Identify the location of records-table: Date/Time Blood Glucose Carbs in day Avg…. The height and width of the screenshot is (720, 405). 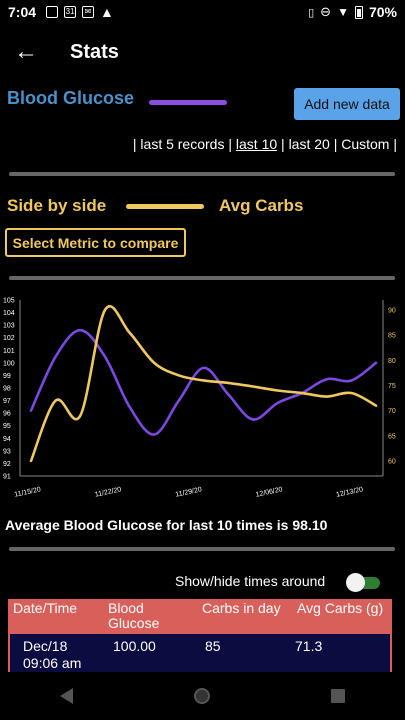
(200, 637).